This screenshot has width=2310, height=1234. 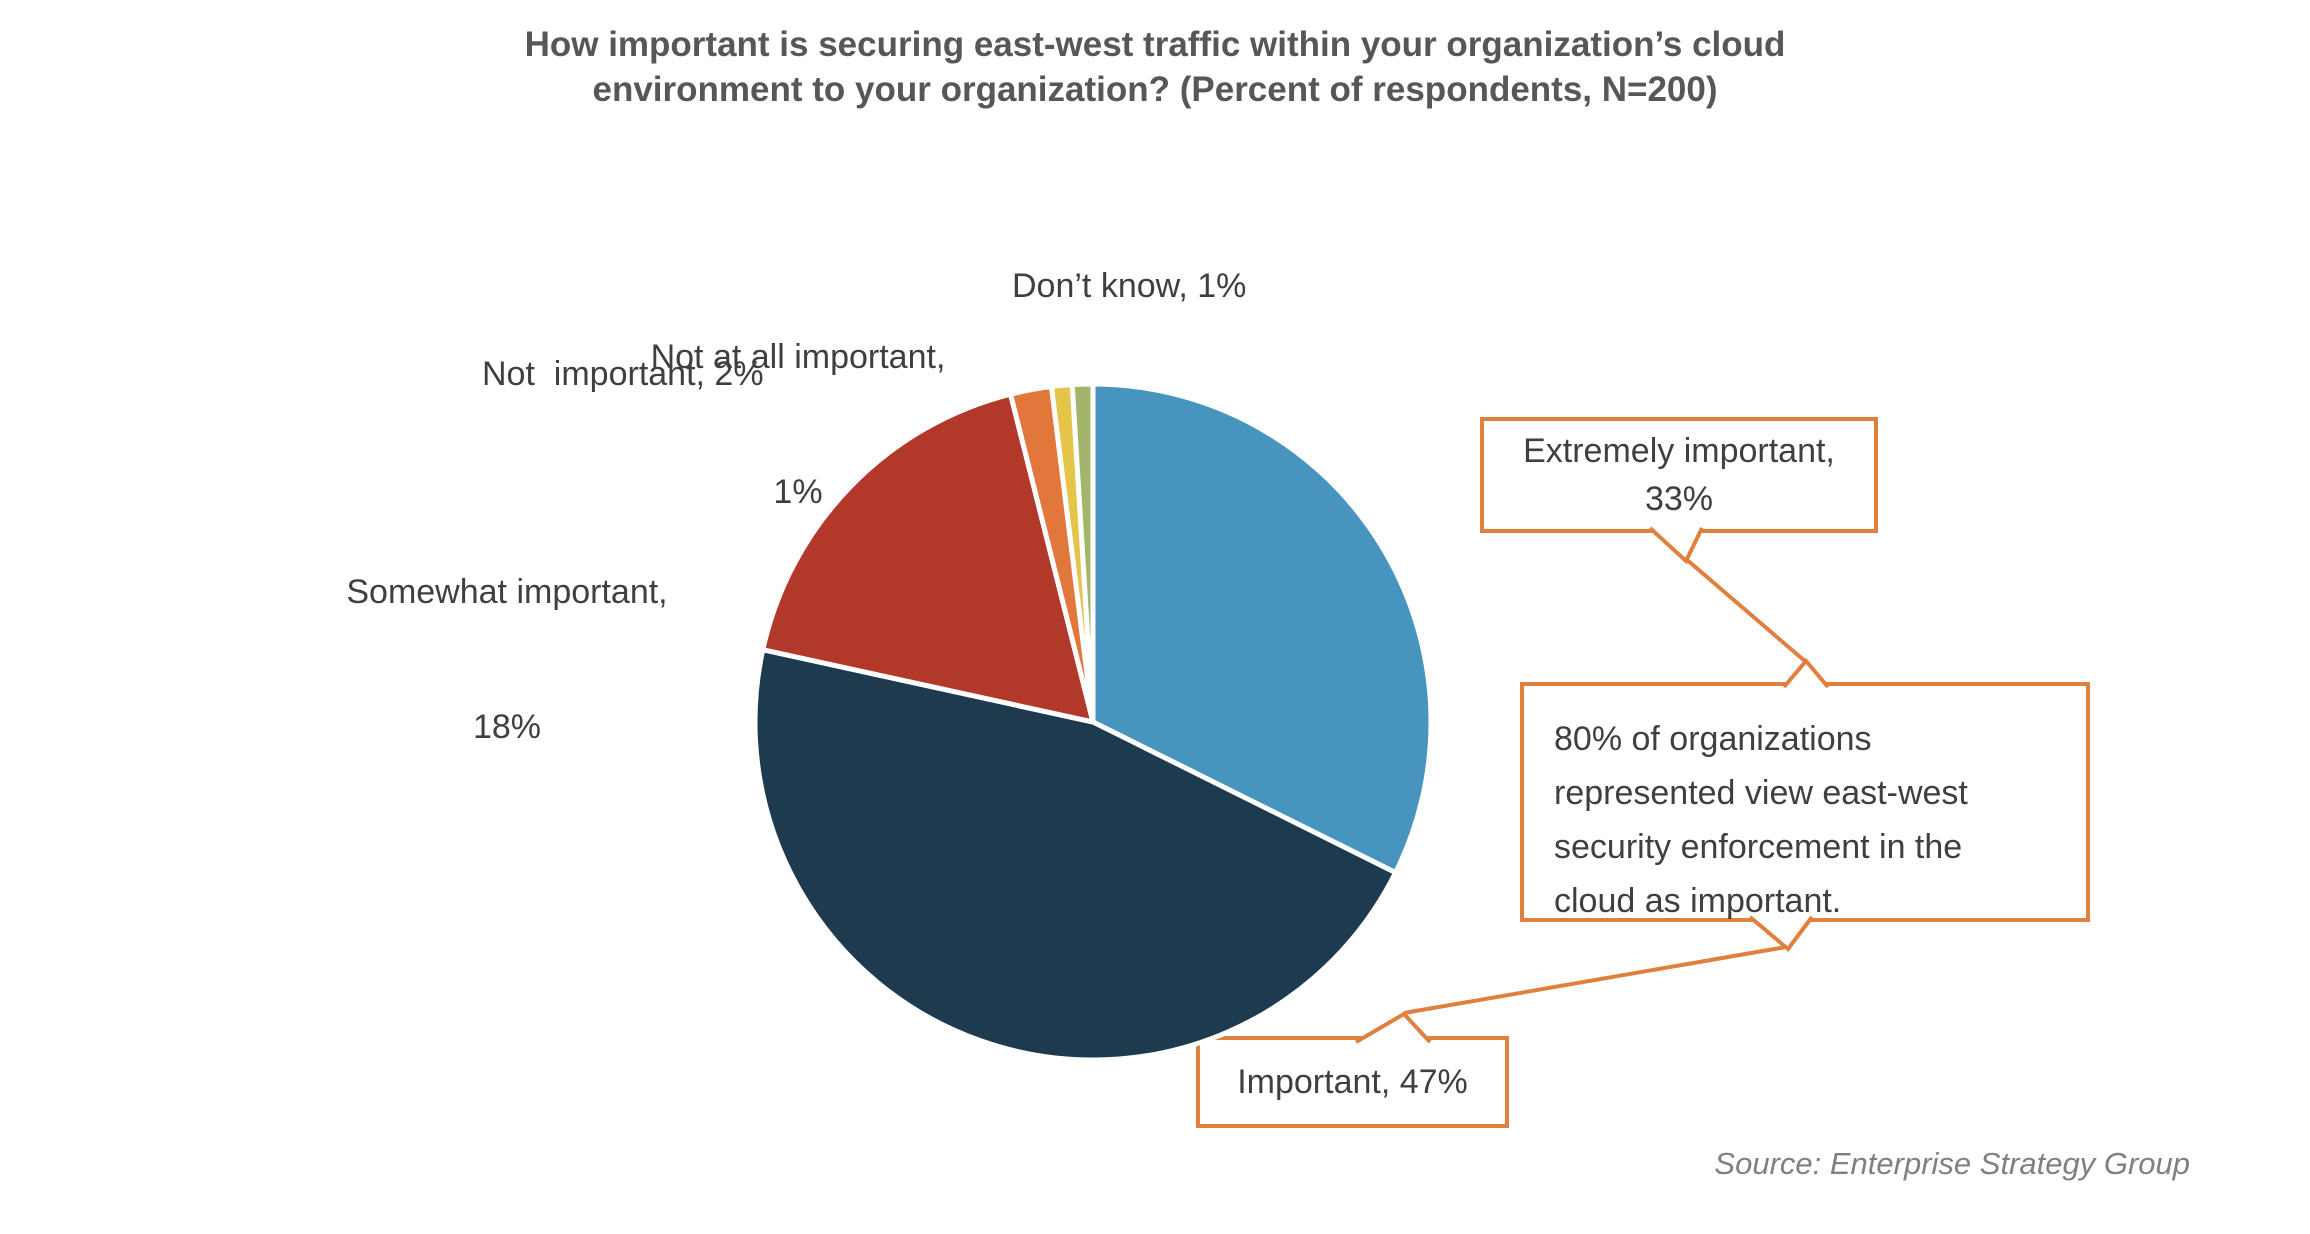 I want to click on source-credit: Source: Enterprise Strategy Group, so click(x=1952, y=1163).